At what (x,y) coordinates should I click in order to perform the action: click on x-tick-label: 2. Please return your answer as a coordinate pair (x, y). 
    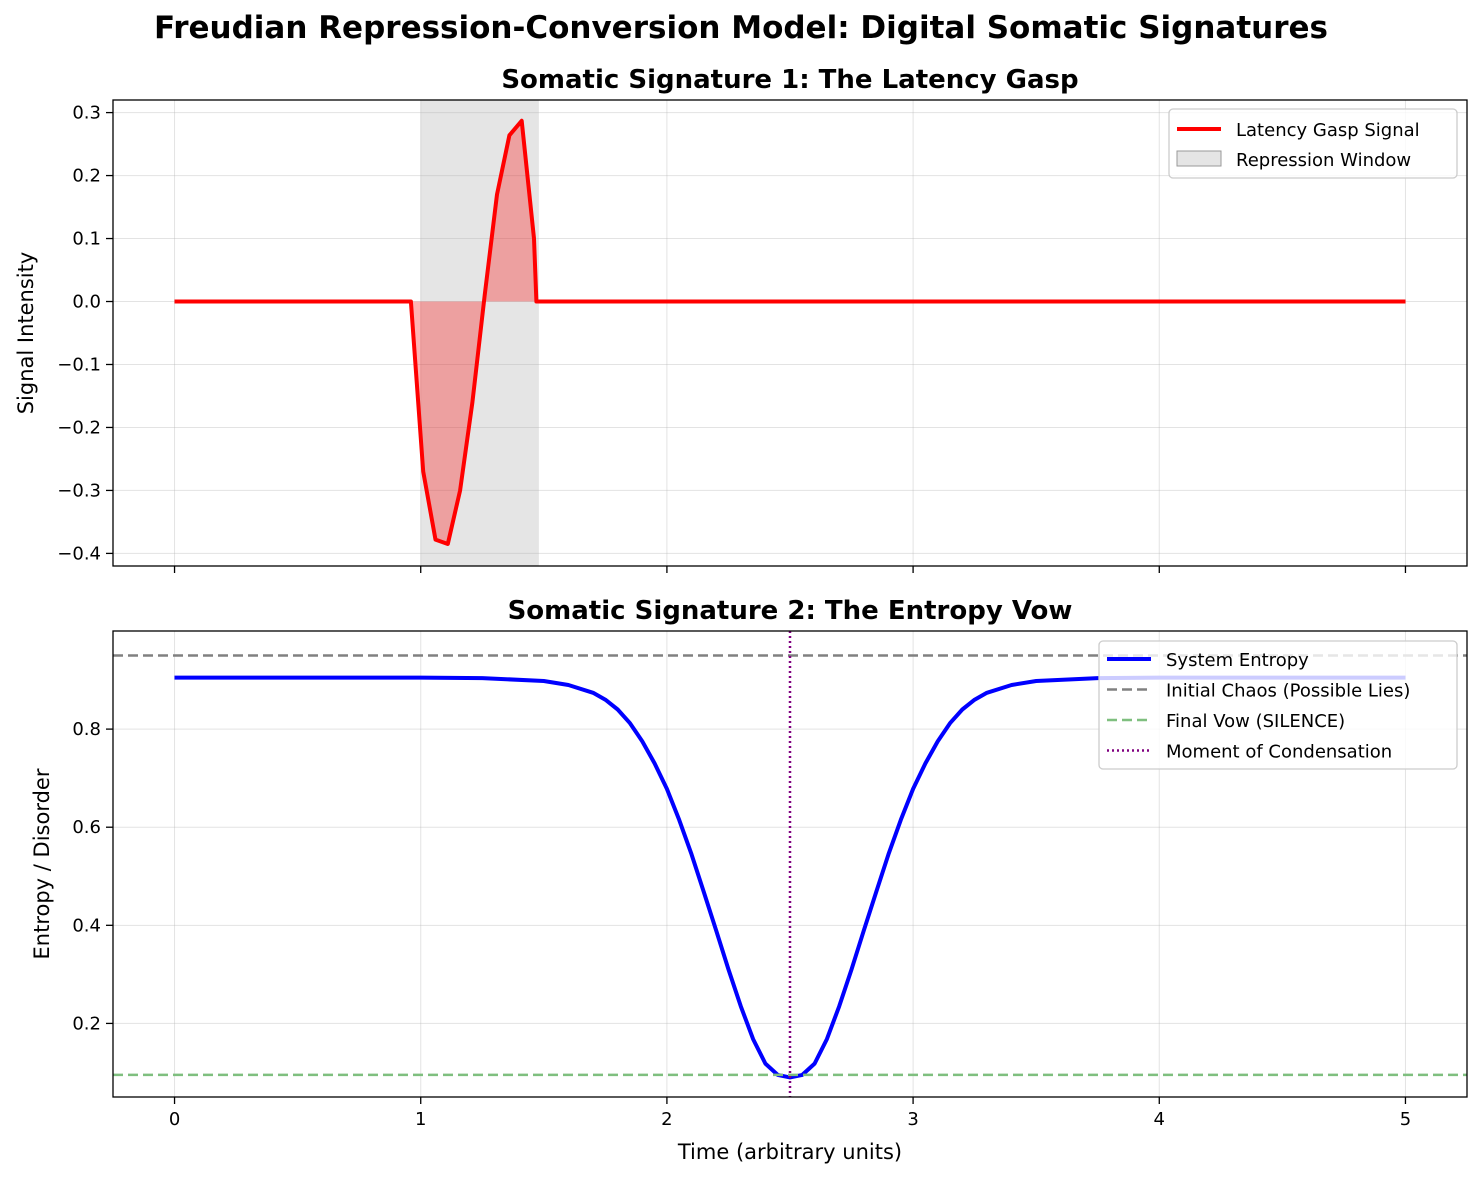
    Looking at the image, I should click on (666, 1119).